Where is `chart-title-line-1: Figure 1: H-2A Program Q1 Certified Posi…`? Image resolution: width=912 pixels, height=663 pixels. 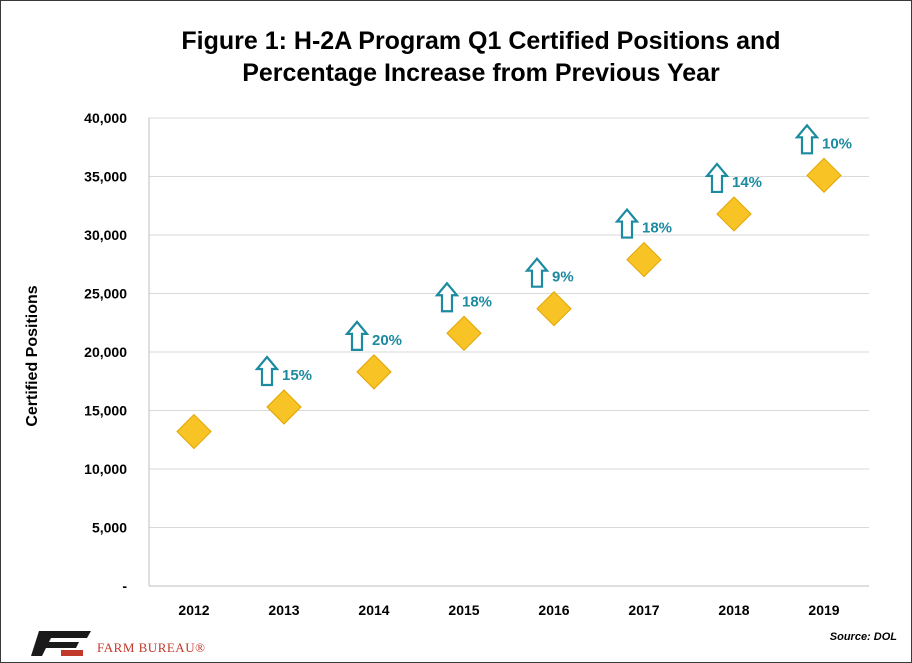
chart-title-line-1: Figure 1: H-2A Program Q1 Certified Posi… is located at coordinates (481, 41).